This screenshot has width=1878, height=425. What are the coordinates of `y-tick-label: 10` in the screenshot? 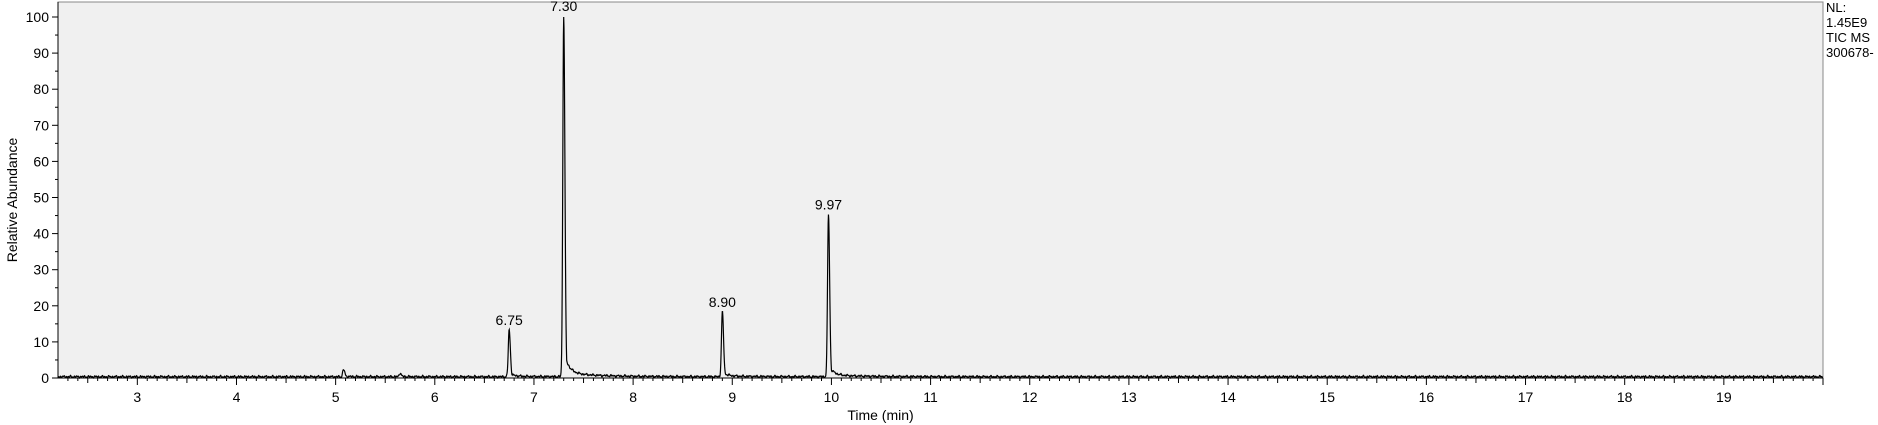 It's located at (41, 342).